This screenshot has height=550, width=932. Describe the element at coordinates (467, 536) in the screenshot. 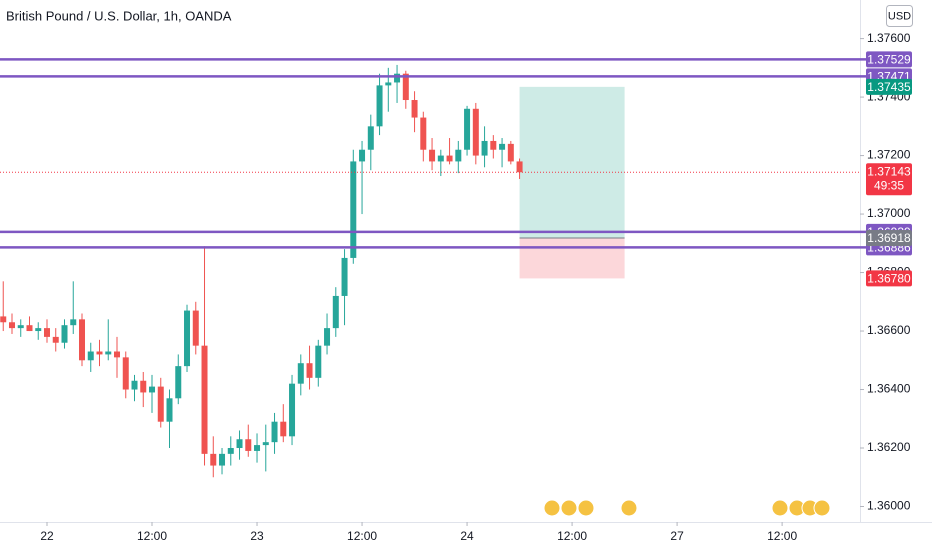

I see `x-tick-label: 24` at that location.